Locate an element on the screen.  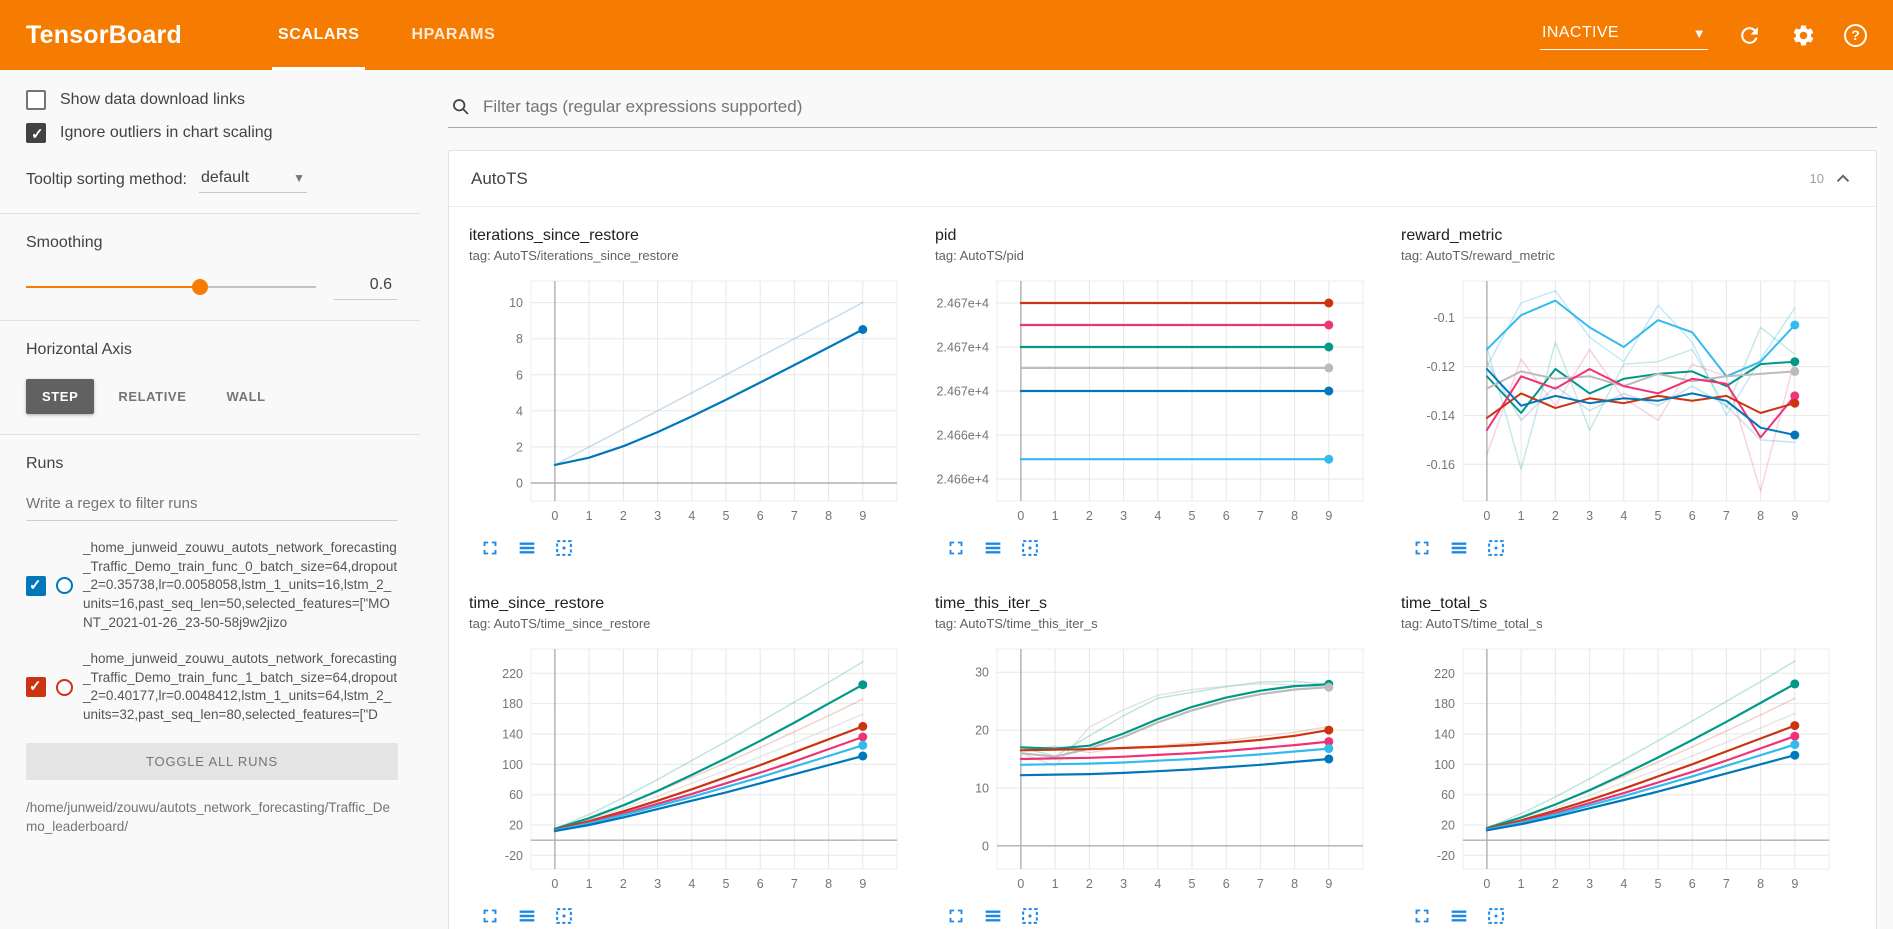
svg-text: 9 is located at coordinates (862, 516).